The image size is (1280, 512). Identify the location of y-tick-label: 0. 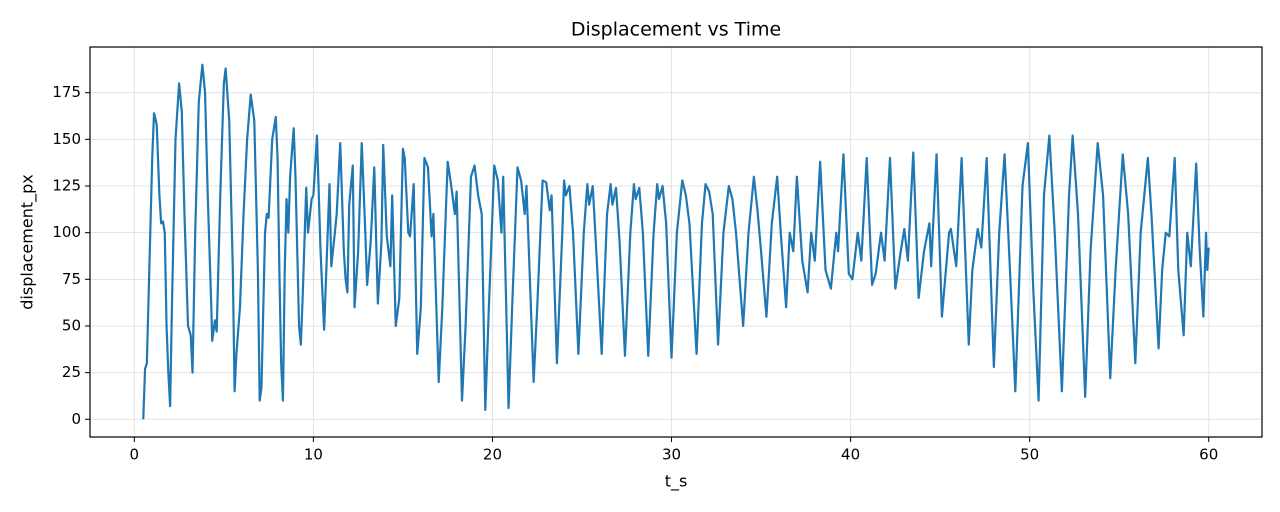
(76, 419).